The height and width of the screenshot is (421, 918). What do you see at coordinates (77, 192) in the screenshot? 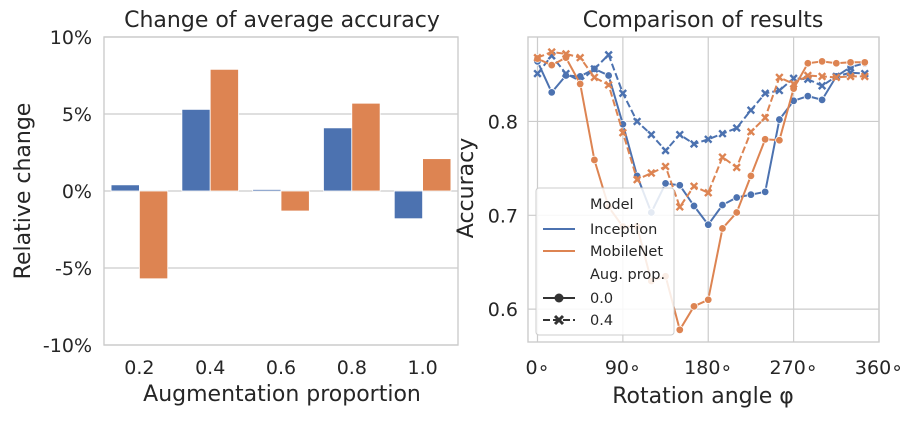
I see `bar-ytick-label: 0%` at bounding box center [77, 192].